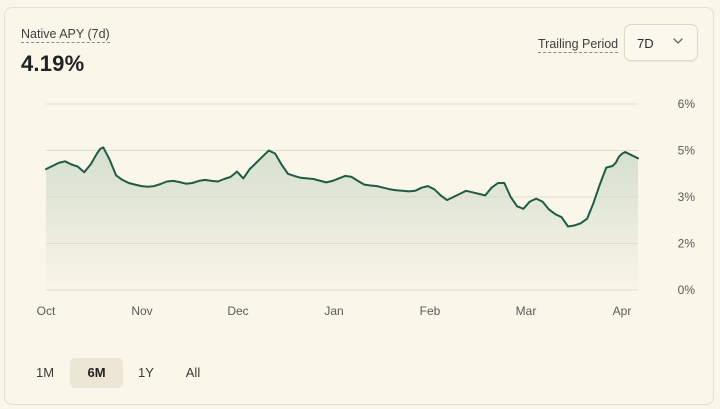 The image size is (720, 409). I want to click on x-tick-label: Jan, so click(333, 311).